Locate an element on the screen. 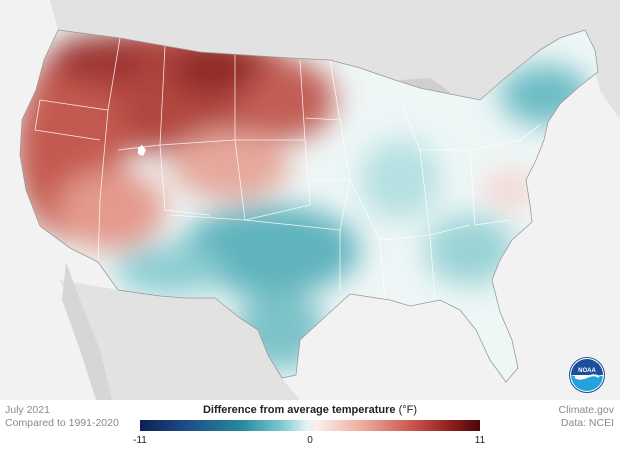 Image resolution: width=620 pixels, height=450 pixels. legend-max-label: 11 is located at coordinates (480, 440).